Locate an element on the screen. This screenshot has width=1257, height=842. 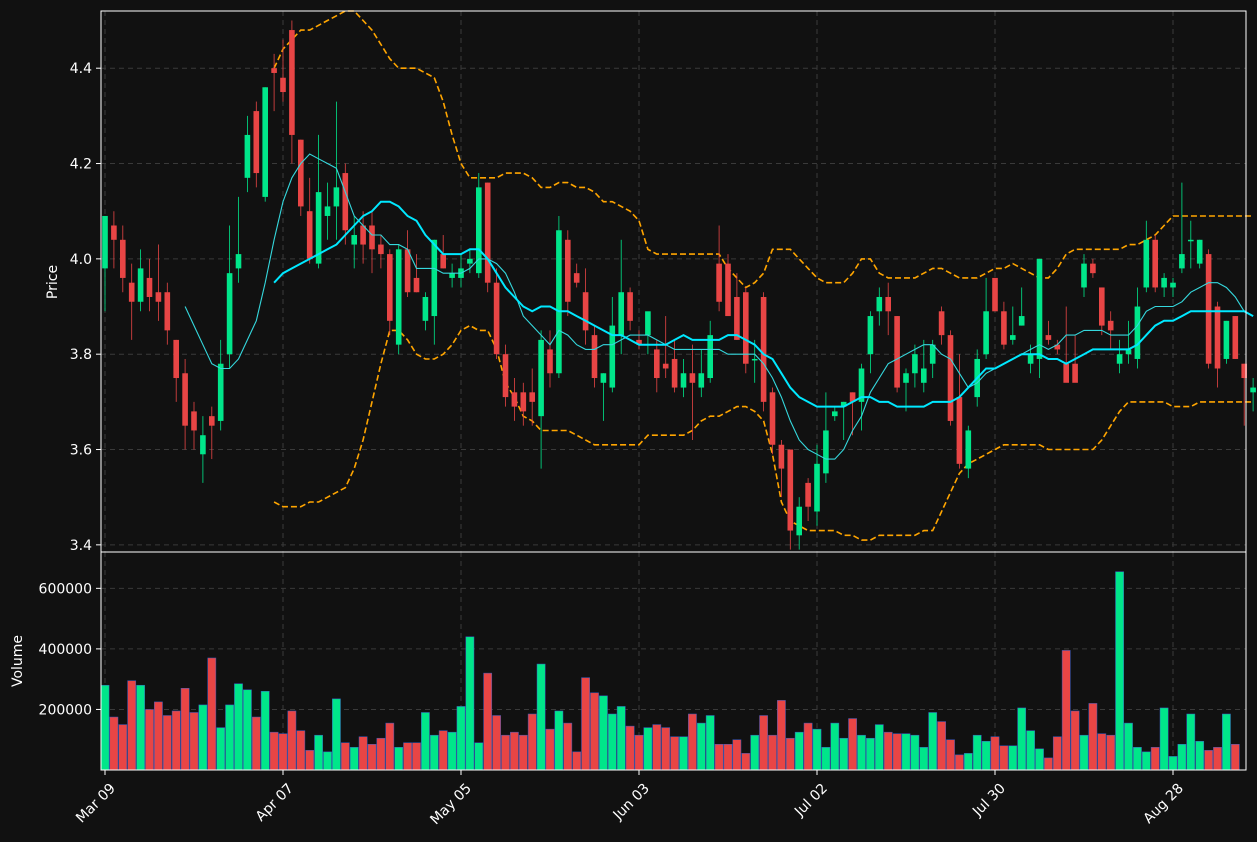
price-tick-label: 4.0 is located at coordinates (81, 260).